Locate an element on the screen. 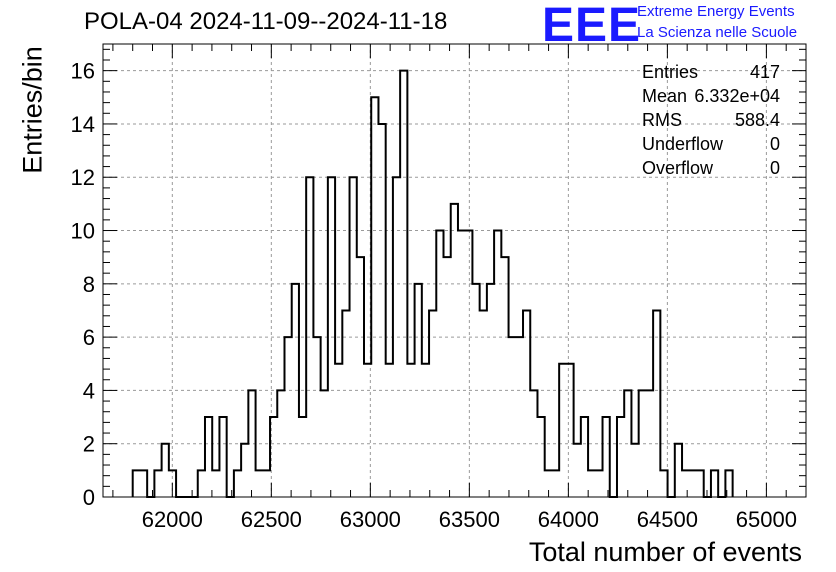 This screenshot has height=572, width=836. stat-underflow-value: 0 is located at coordinates (774, 144).